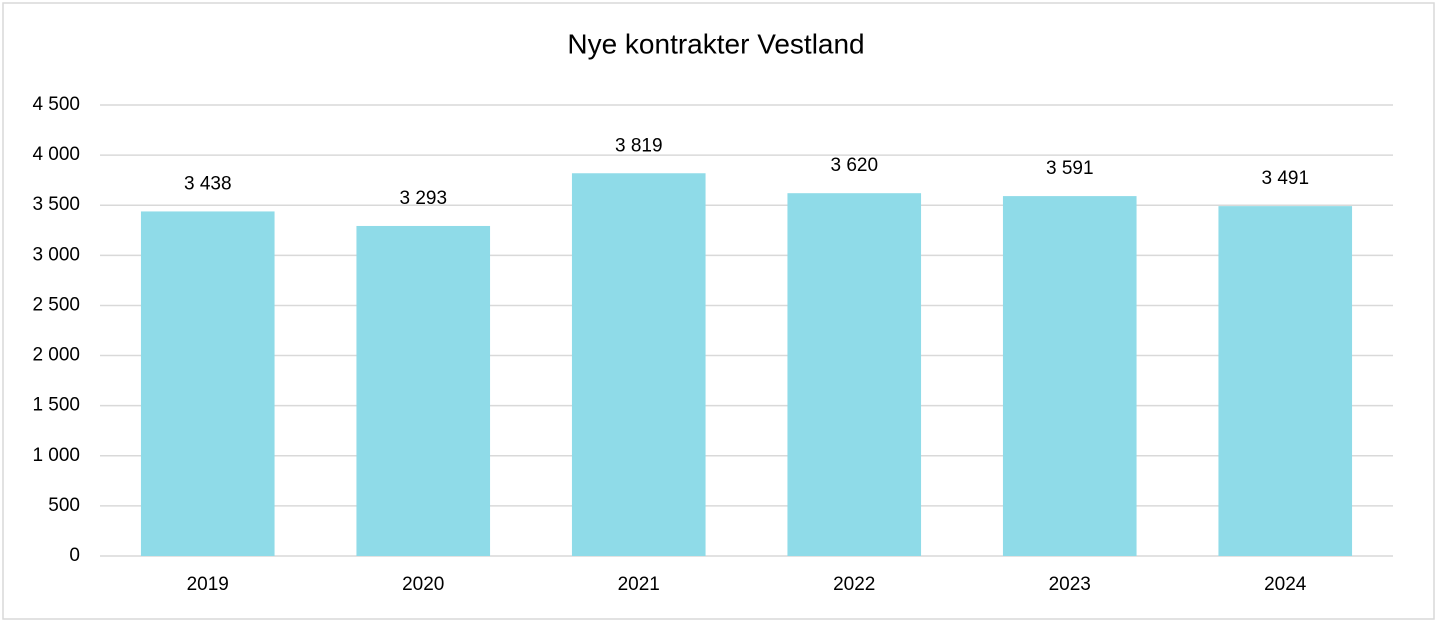 This screenshot has width=1440, height=625. I want to click on y-tick-label: 2 000, so click(56, 355).